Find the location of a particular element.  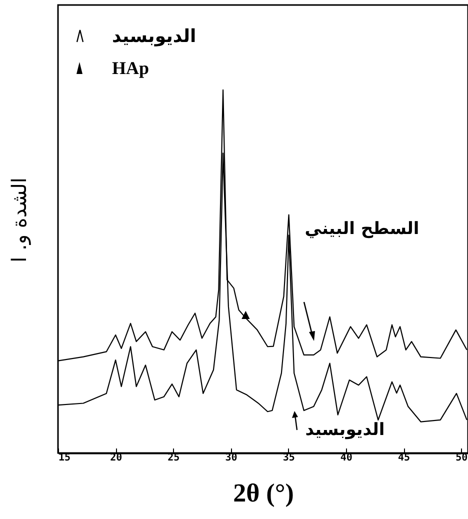

series-label: السطح البيني is located at coordinates (362, 229).